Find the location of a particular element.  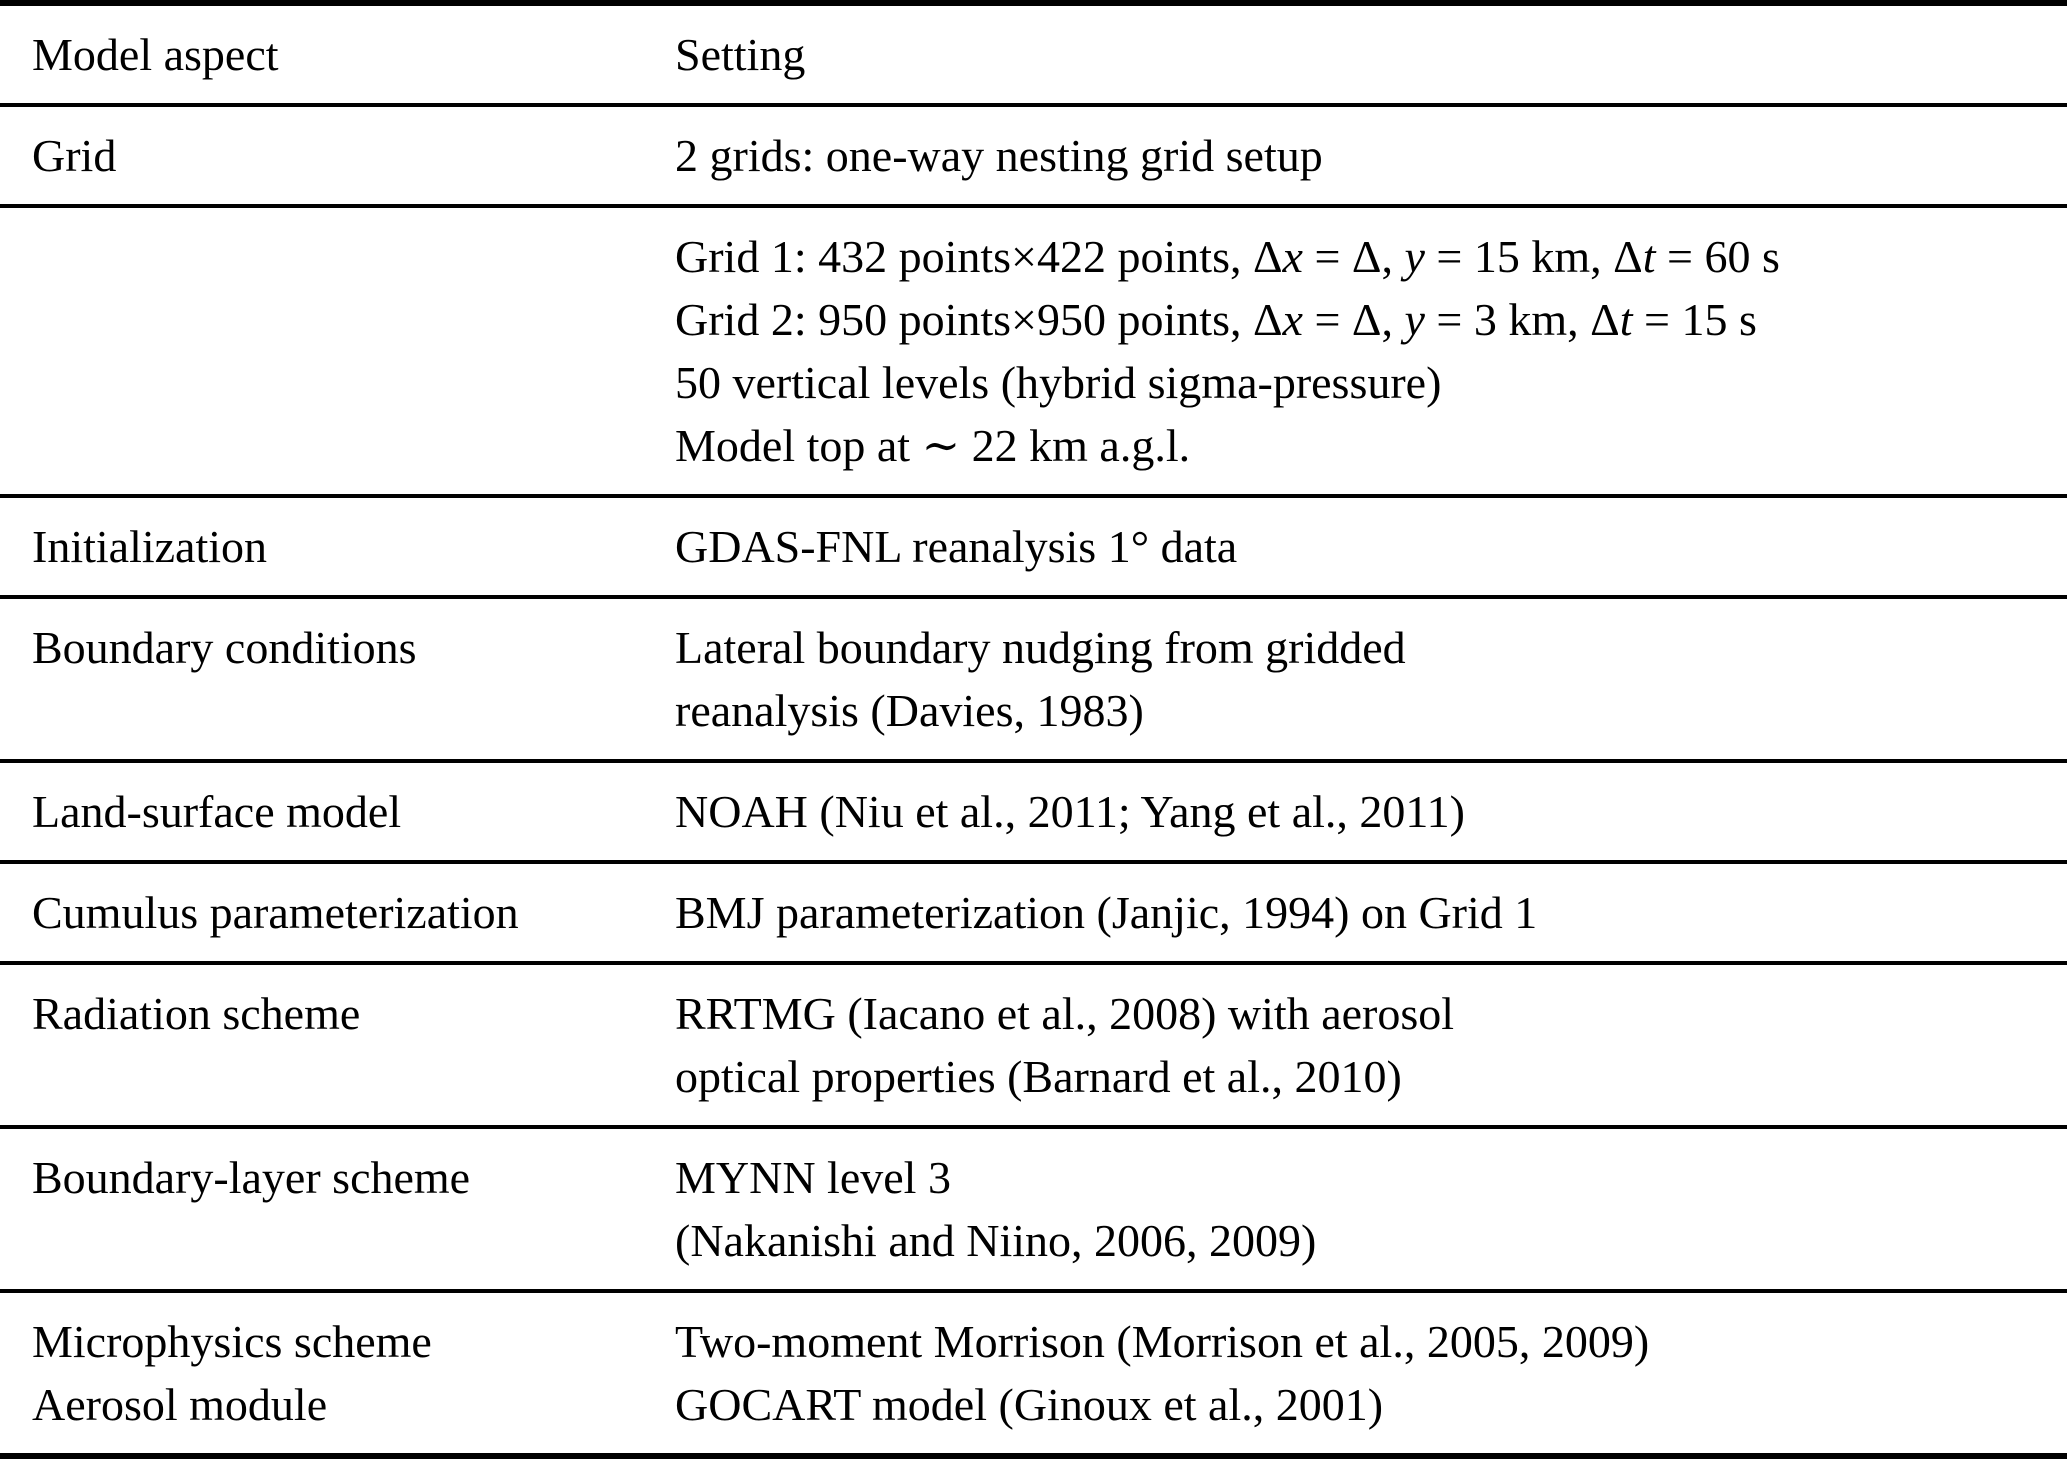

text-line: Model top at ∼ 22 km a.g.l. is located at coordinates (1371, 445).